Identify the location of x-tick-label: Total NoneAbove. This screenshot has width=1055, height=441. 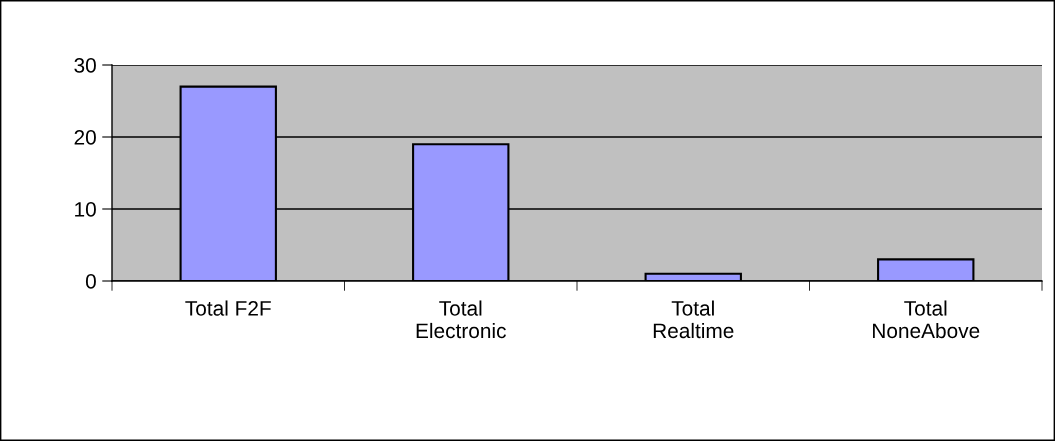
(926, 319).